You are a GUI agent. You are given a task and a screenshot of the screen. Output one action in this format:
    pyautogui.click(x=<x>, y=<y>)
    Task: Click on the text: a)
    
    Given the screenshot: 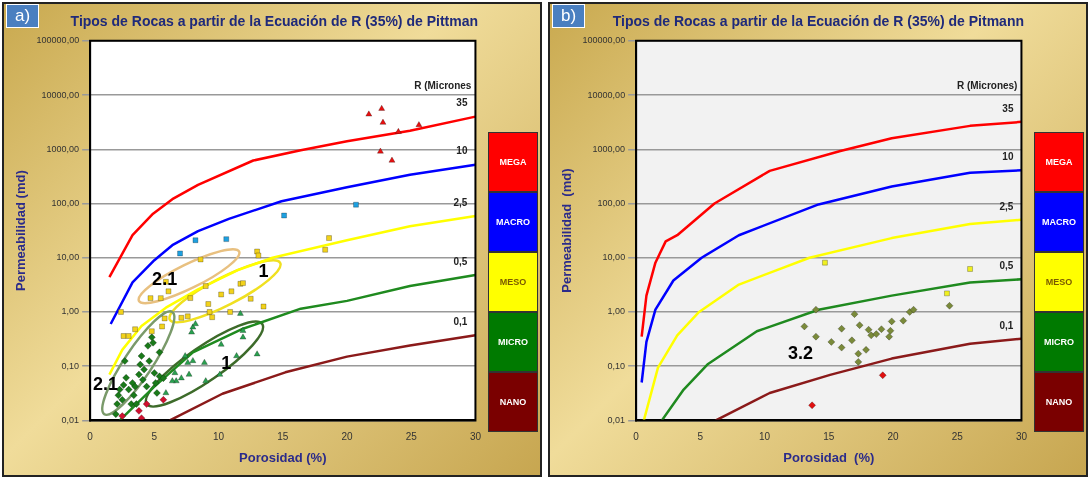 What is the action you would take?
    pyautogui.click(x=23, y=16)
    